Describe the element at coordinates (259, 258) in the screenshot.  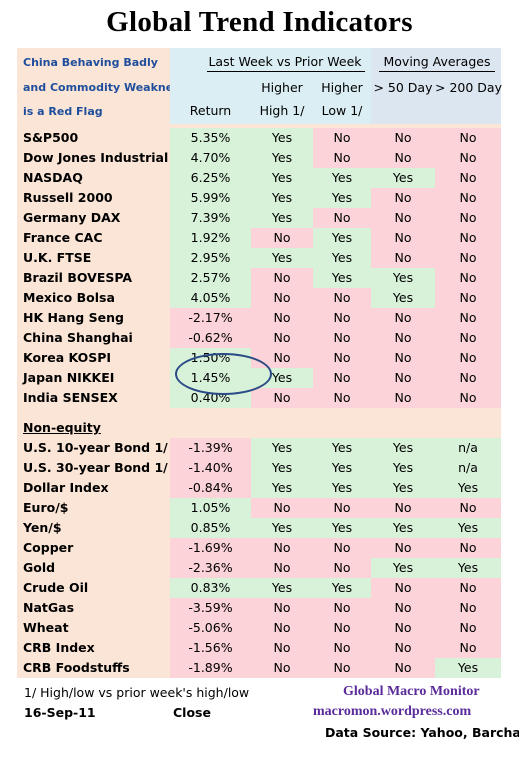
I see `table-row: U.K. FTSE 2.95% Yes Yes No No` at that location.